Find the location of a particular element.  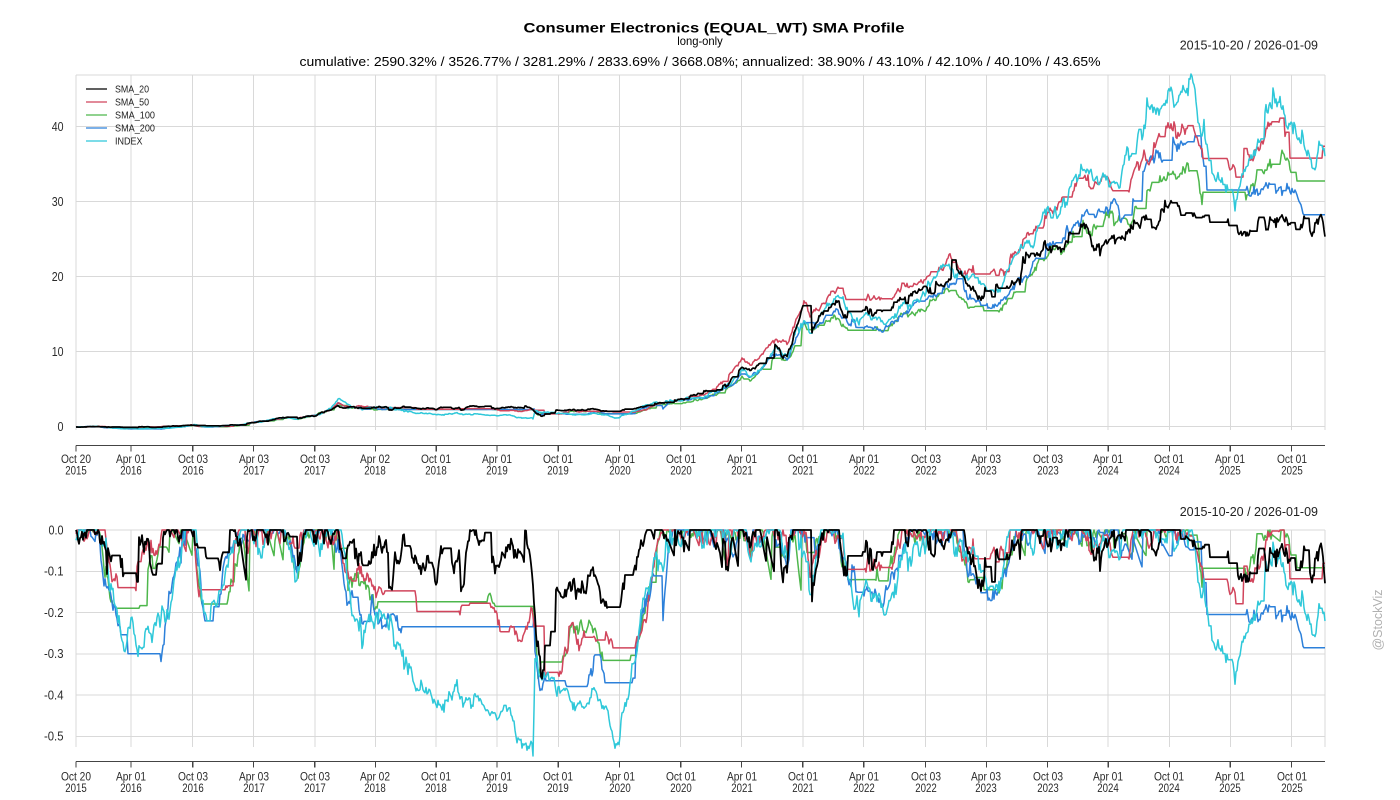

svg-text: -0.3 is located at coordinates (54, 654).